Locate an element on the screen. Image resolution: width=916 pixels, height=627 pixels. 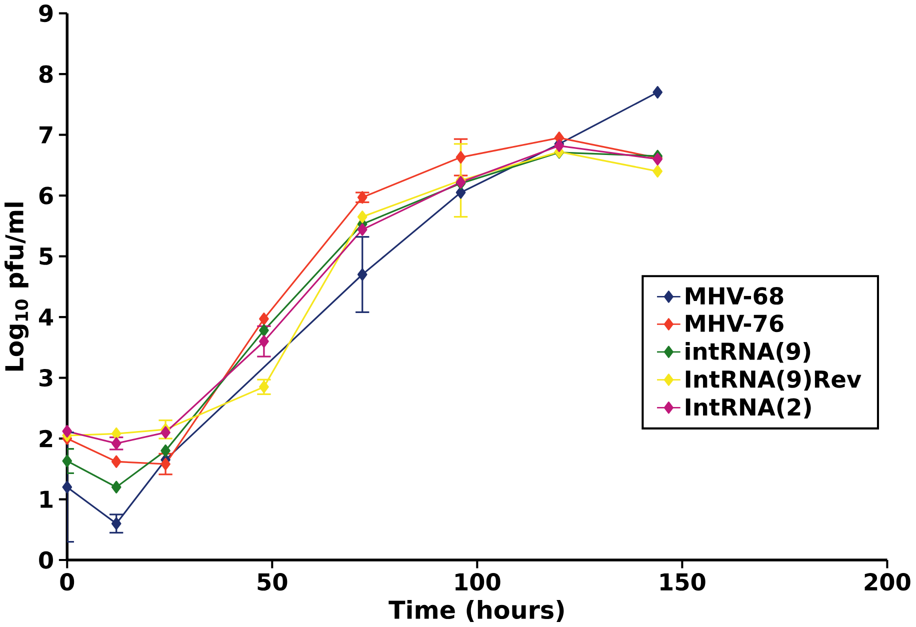
legend-label: MHV-76 is located at coordinates (735, 323).